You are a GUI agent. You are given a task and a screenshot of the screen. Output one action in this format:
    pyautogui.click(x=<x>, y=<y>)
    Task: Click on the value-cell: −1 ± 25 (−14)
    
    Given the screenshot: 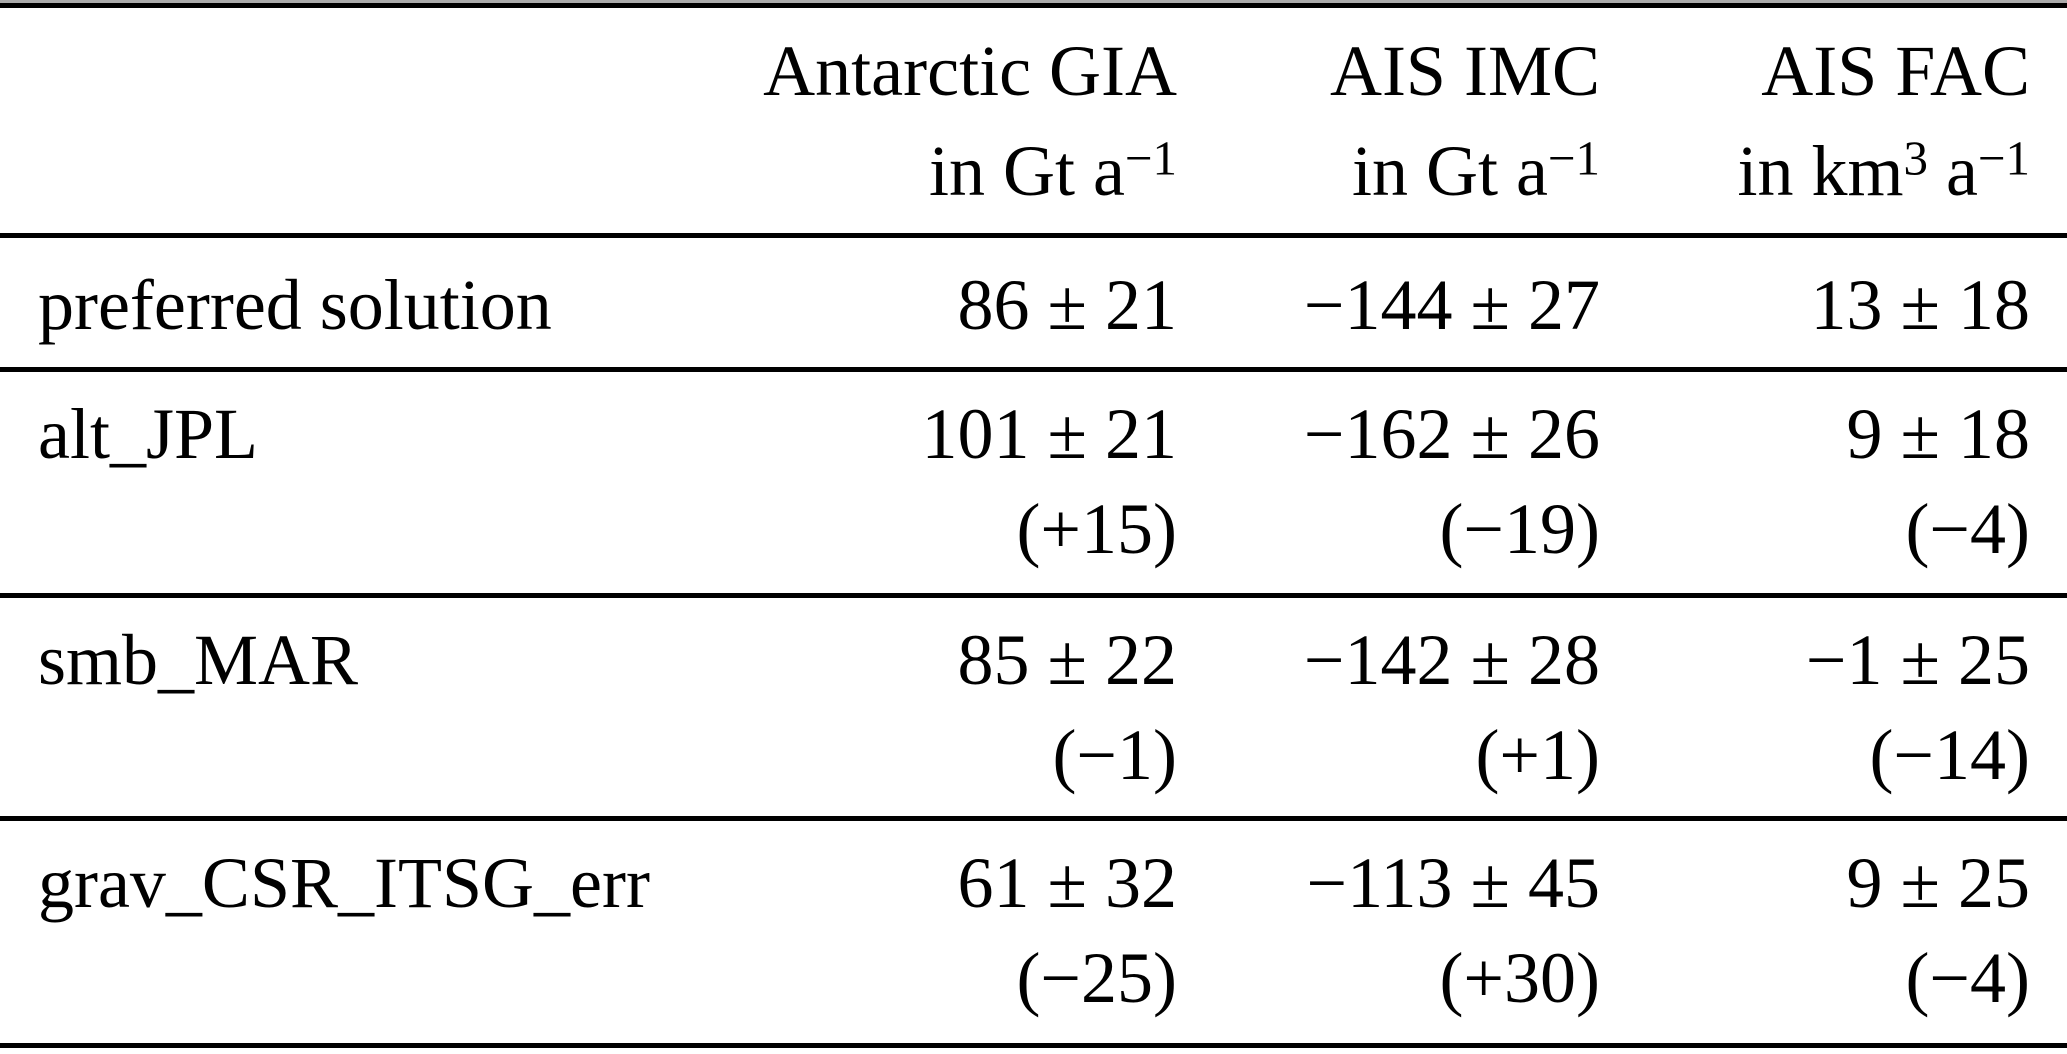 What is the action you would take?
    pyautogui.click(x=1833, y=707)
    